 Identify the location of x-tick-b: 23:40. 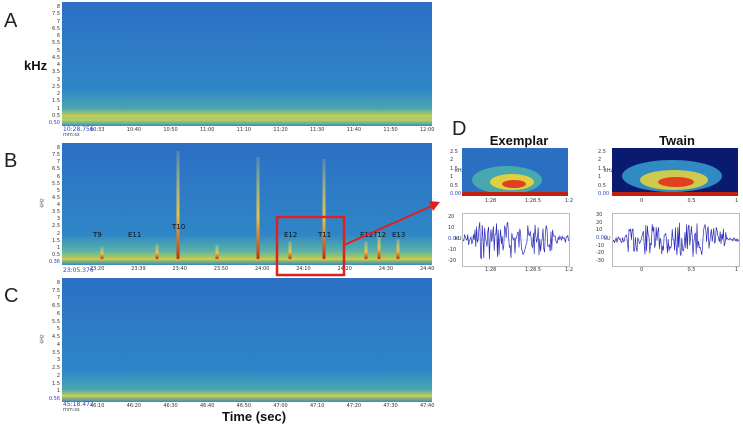
(179, 269).